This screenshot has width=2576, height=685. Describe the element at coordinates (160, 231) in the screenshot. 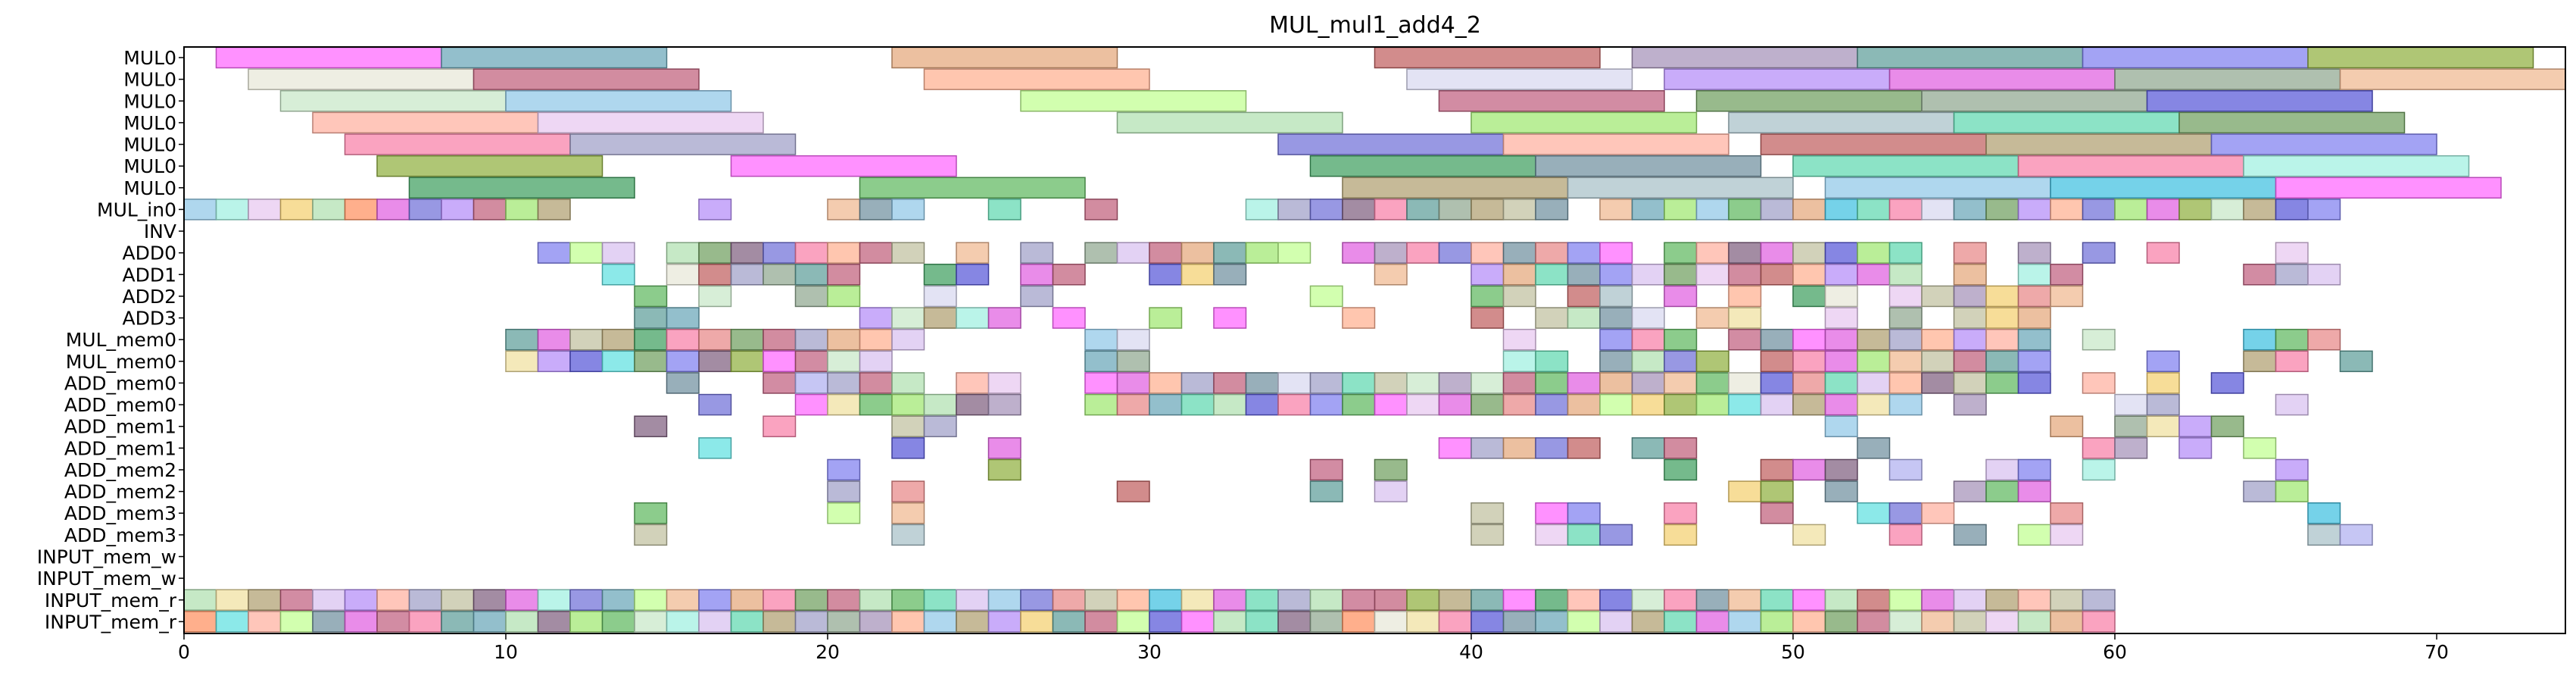

I see `y-tick-label: INV` at that location.